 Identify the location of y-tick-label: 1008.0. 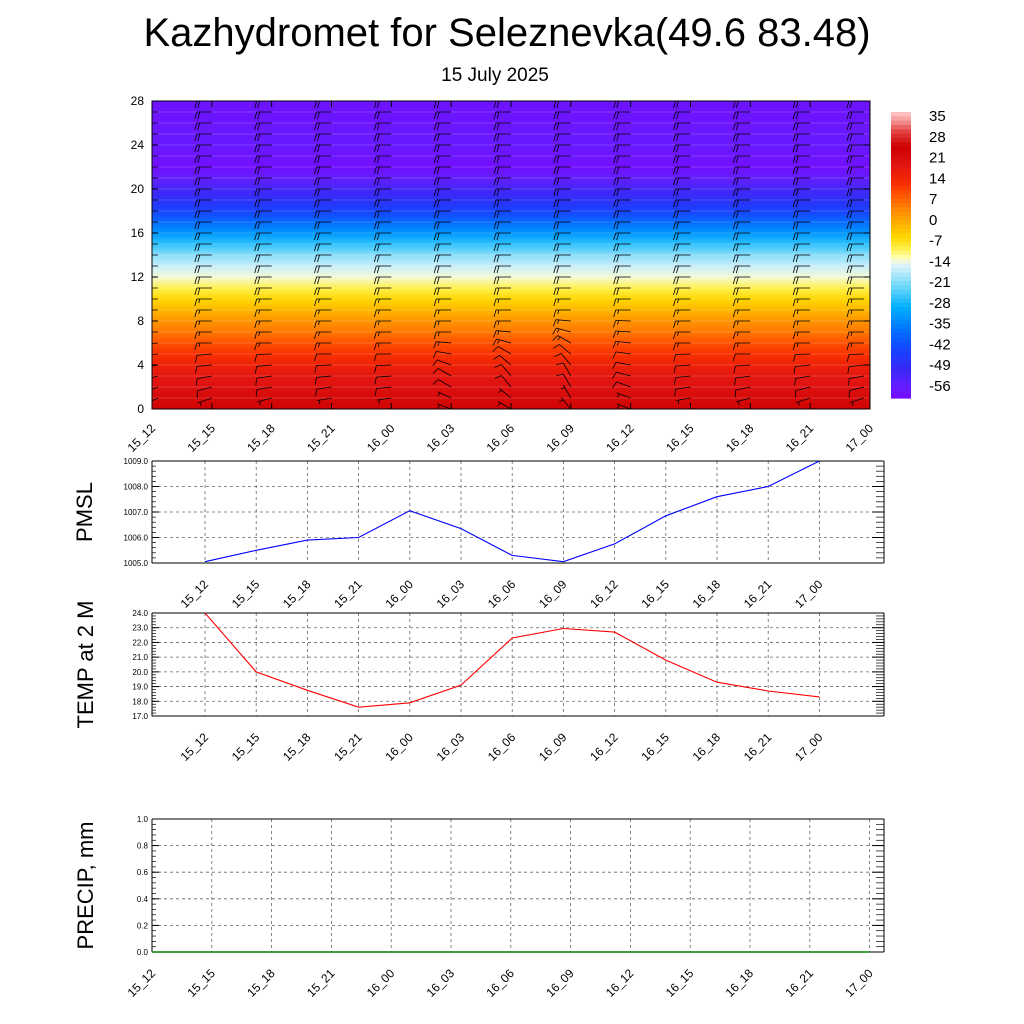
(136, 487).